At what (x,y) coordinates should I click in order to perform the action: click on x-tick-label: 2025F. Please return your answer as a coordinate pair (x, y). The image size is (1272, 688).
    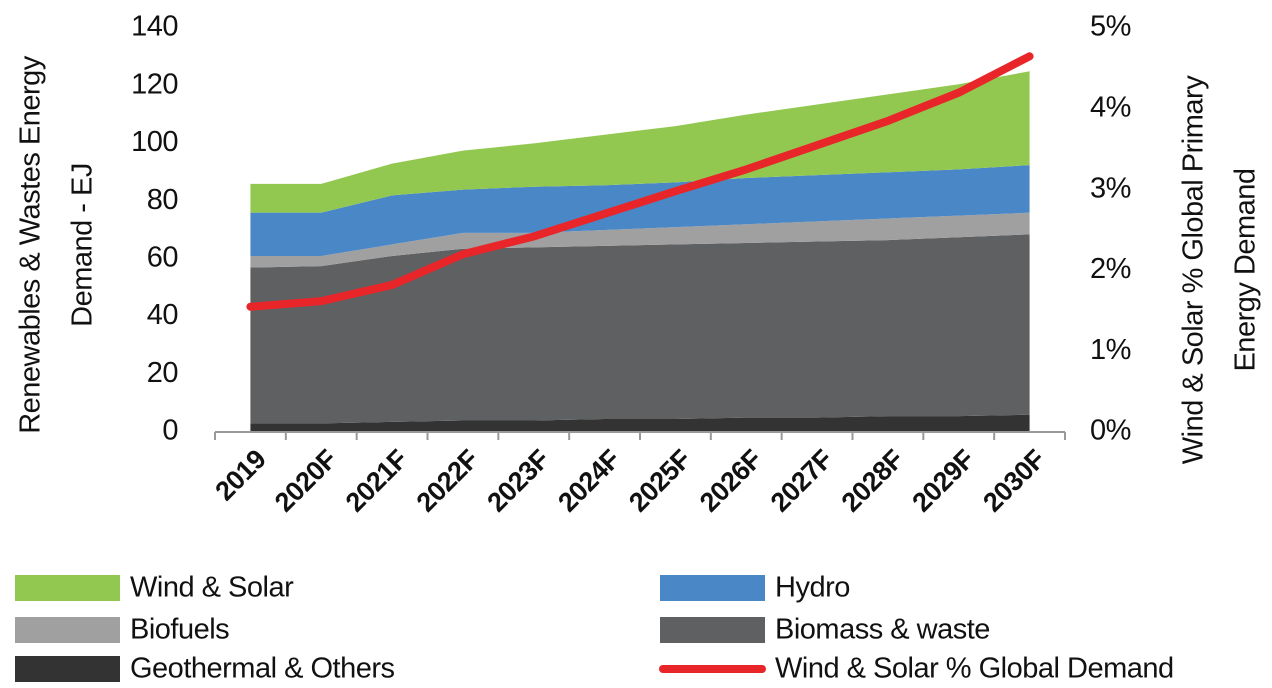
    Looking at the image, I should click on (660, 481).